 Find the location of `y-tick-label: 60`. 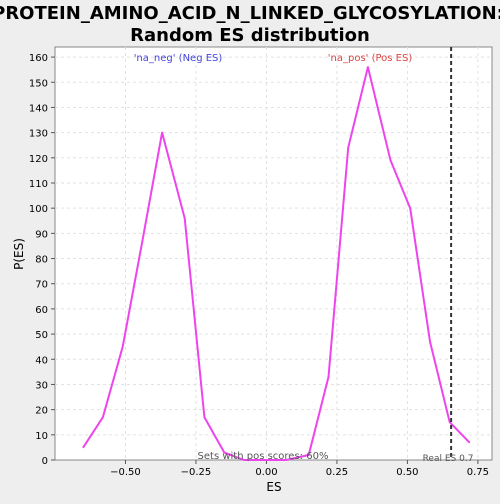

y-tick-label: 60 is located at coordinates (41, 310).